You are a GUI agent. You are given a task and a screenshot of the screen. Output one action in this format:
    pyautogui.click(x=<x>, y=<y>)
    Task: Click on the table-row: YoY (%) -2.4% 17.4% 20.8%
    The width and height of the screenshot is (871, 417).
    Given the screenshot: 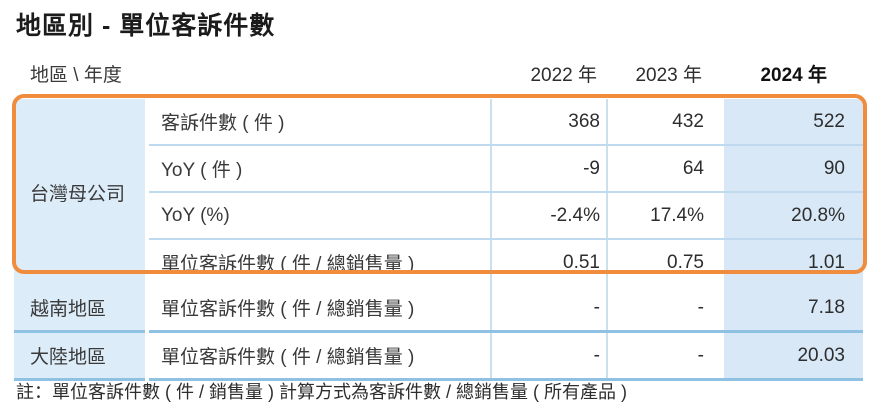 What is the action you would take?
    pyautogui.click(x=438, y=216)
    